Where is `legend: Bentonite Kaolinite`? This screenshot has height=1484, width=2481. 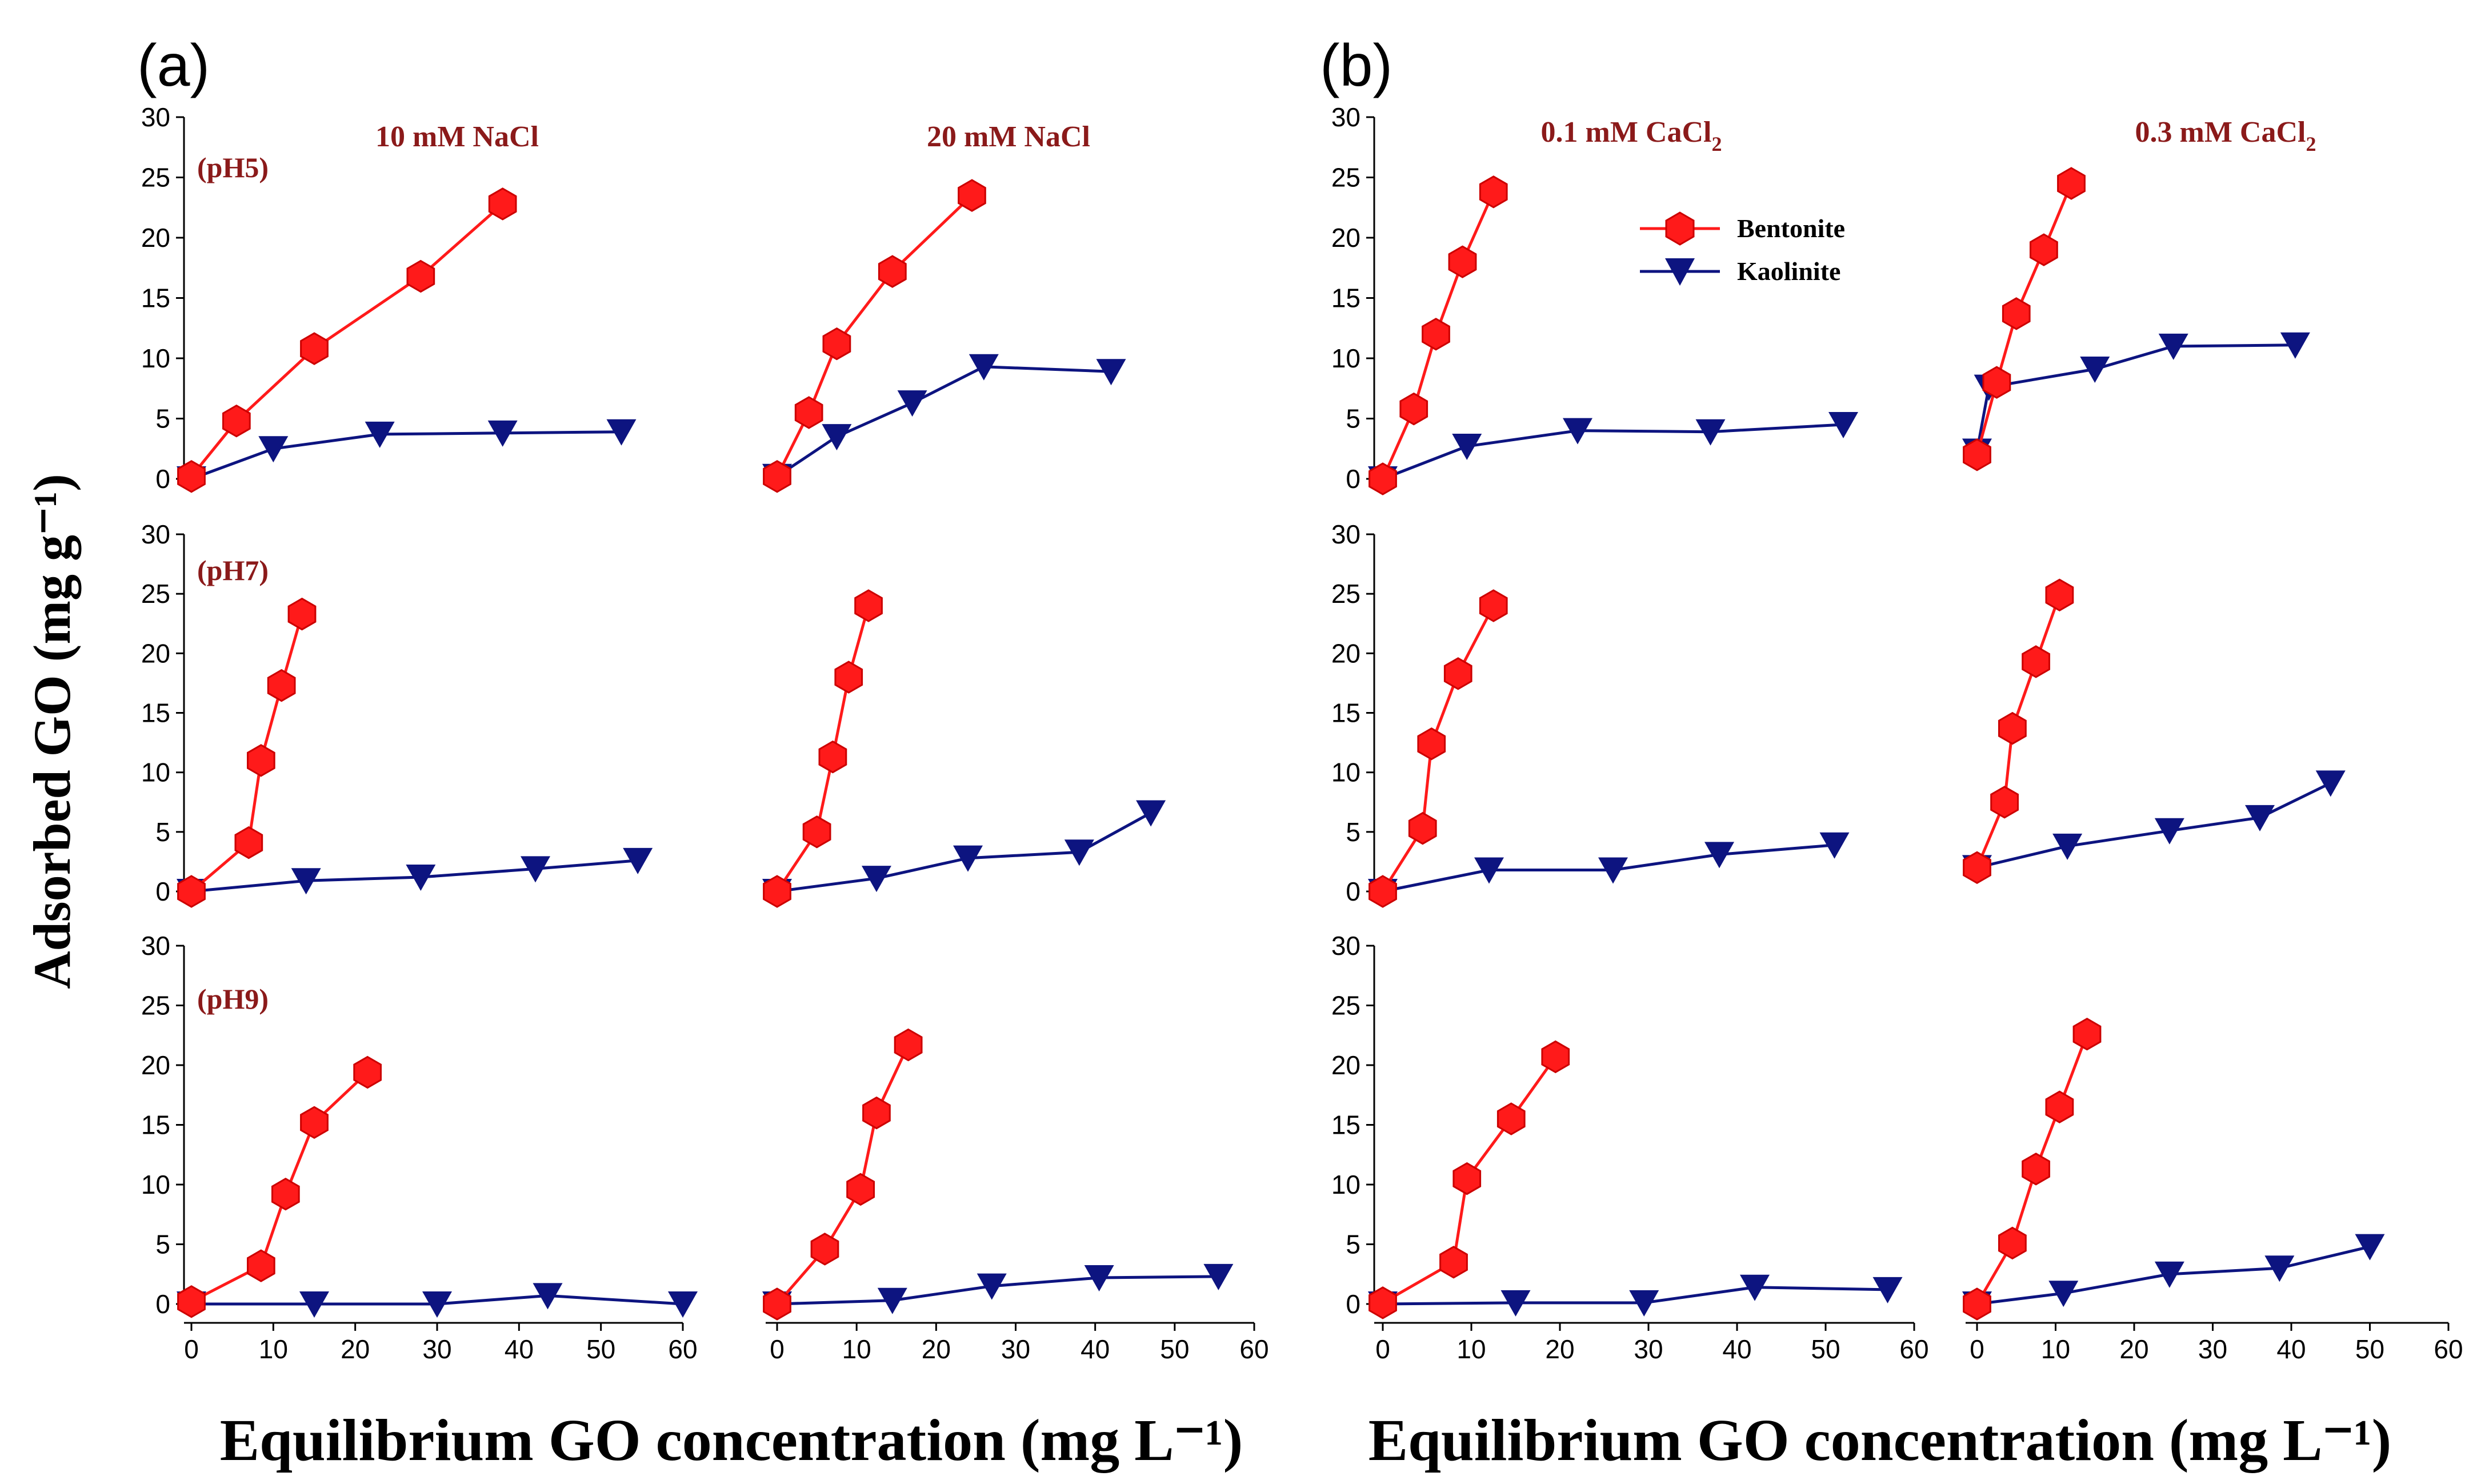
legend: Bentonite Kaolinite is located at coordinates (1742, 248).